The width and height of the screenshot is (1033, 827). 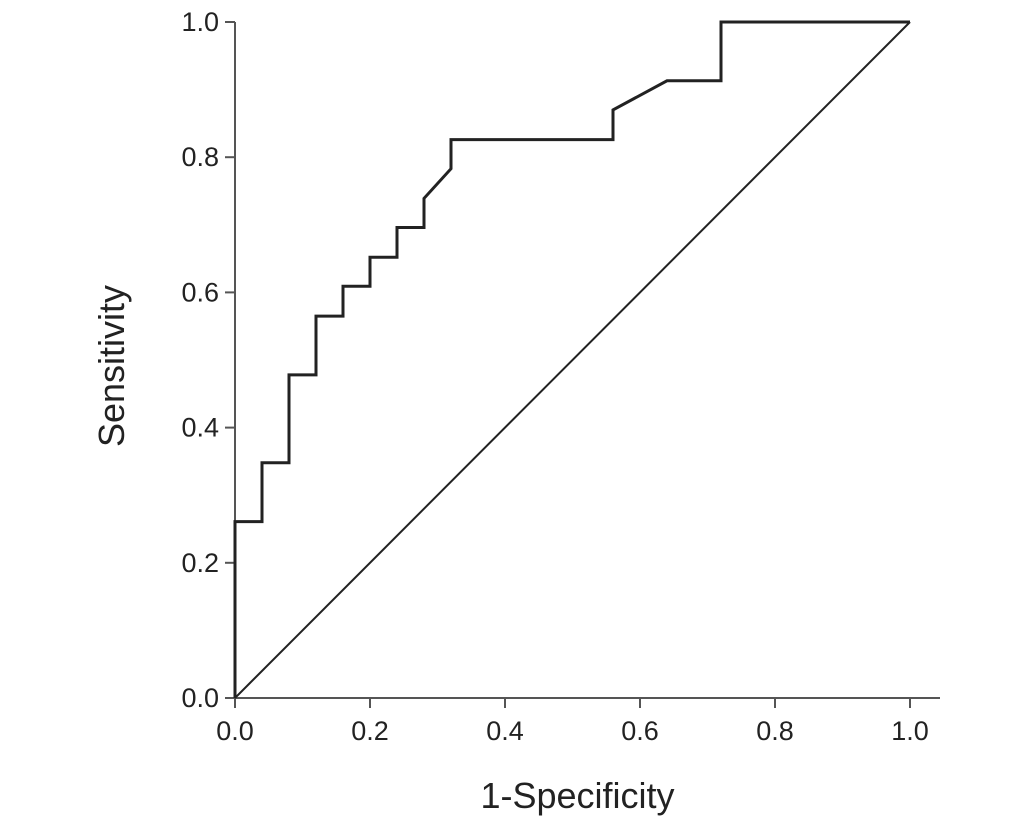 I want to click on x-tick-label: 0.6, so click(x=640, y=731).